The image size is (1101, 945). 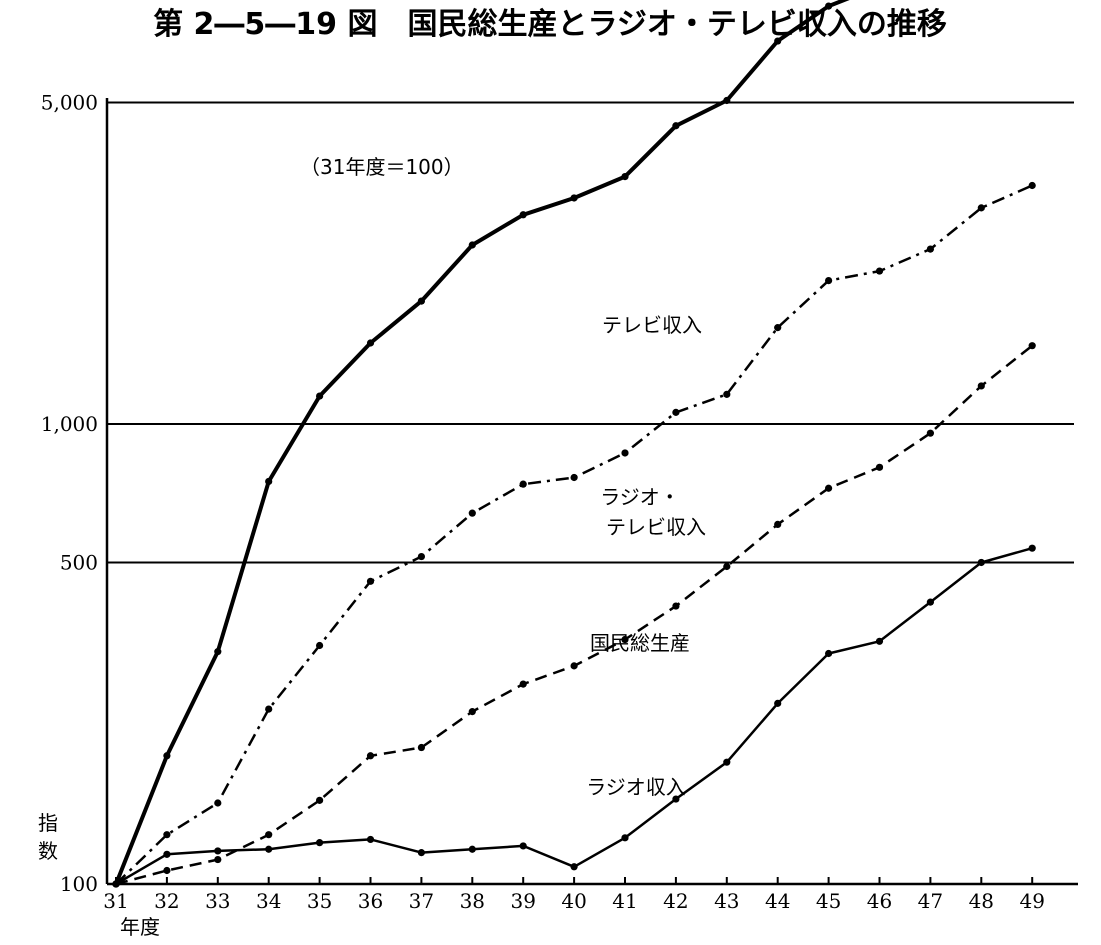 What do you see at coordinates (79, 562) in the screenshot?
I see `y-tick-label: 500` at bounding box center [79, 562].